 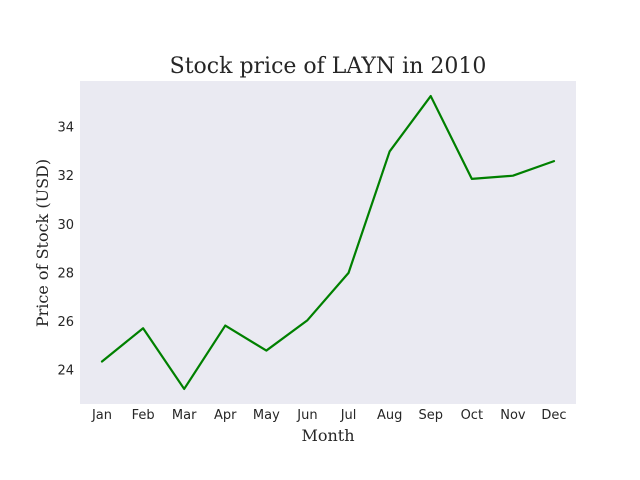 I want to click on x-tick-label: Oct, so click(x=472, y=415).